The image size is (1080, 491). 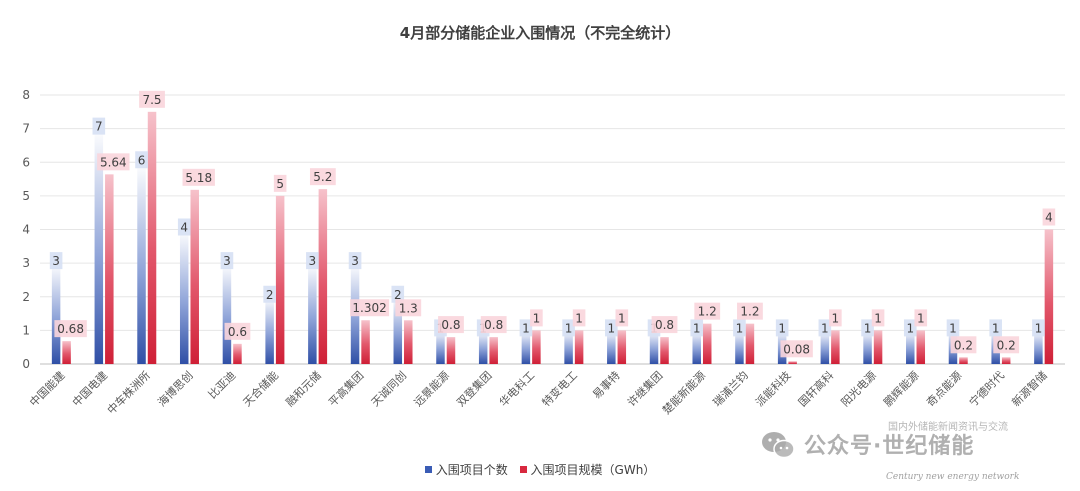 I want to click on legend-label-count: 入围项目个数, so click(x=471, y=470).